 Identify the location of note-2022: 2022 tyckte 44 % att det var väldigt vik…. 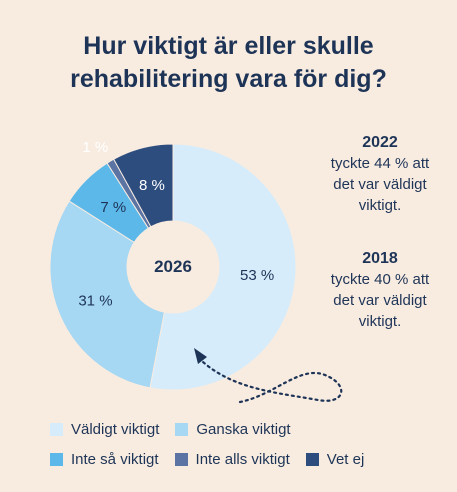
(380, 174).